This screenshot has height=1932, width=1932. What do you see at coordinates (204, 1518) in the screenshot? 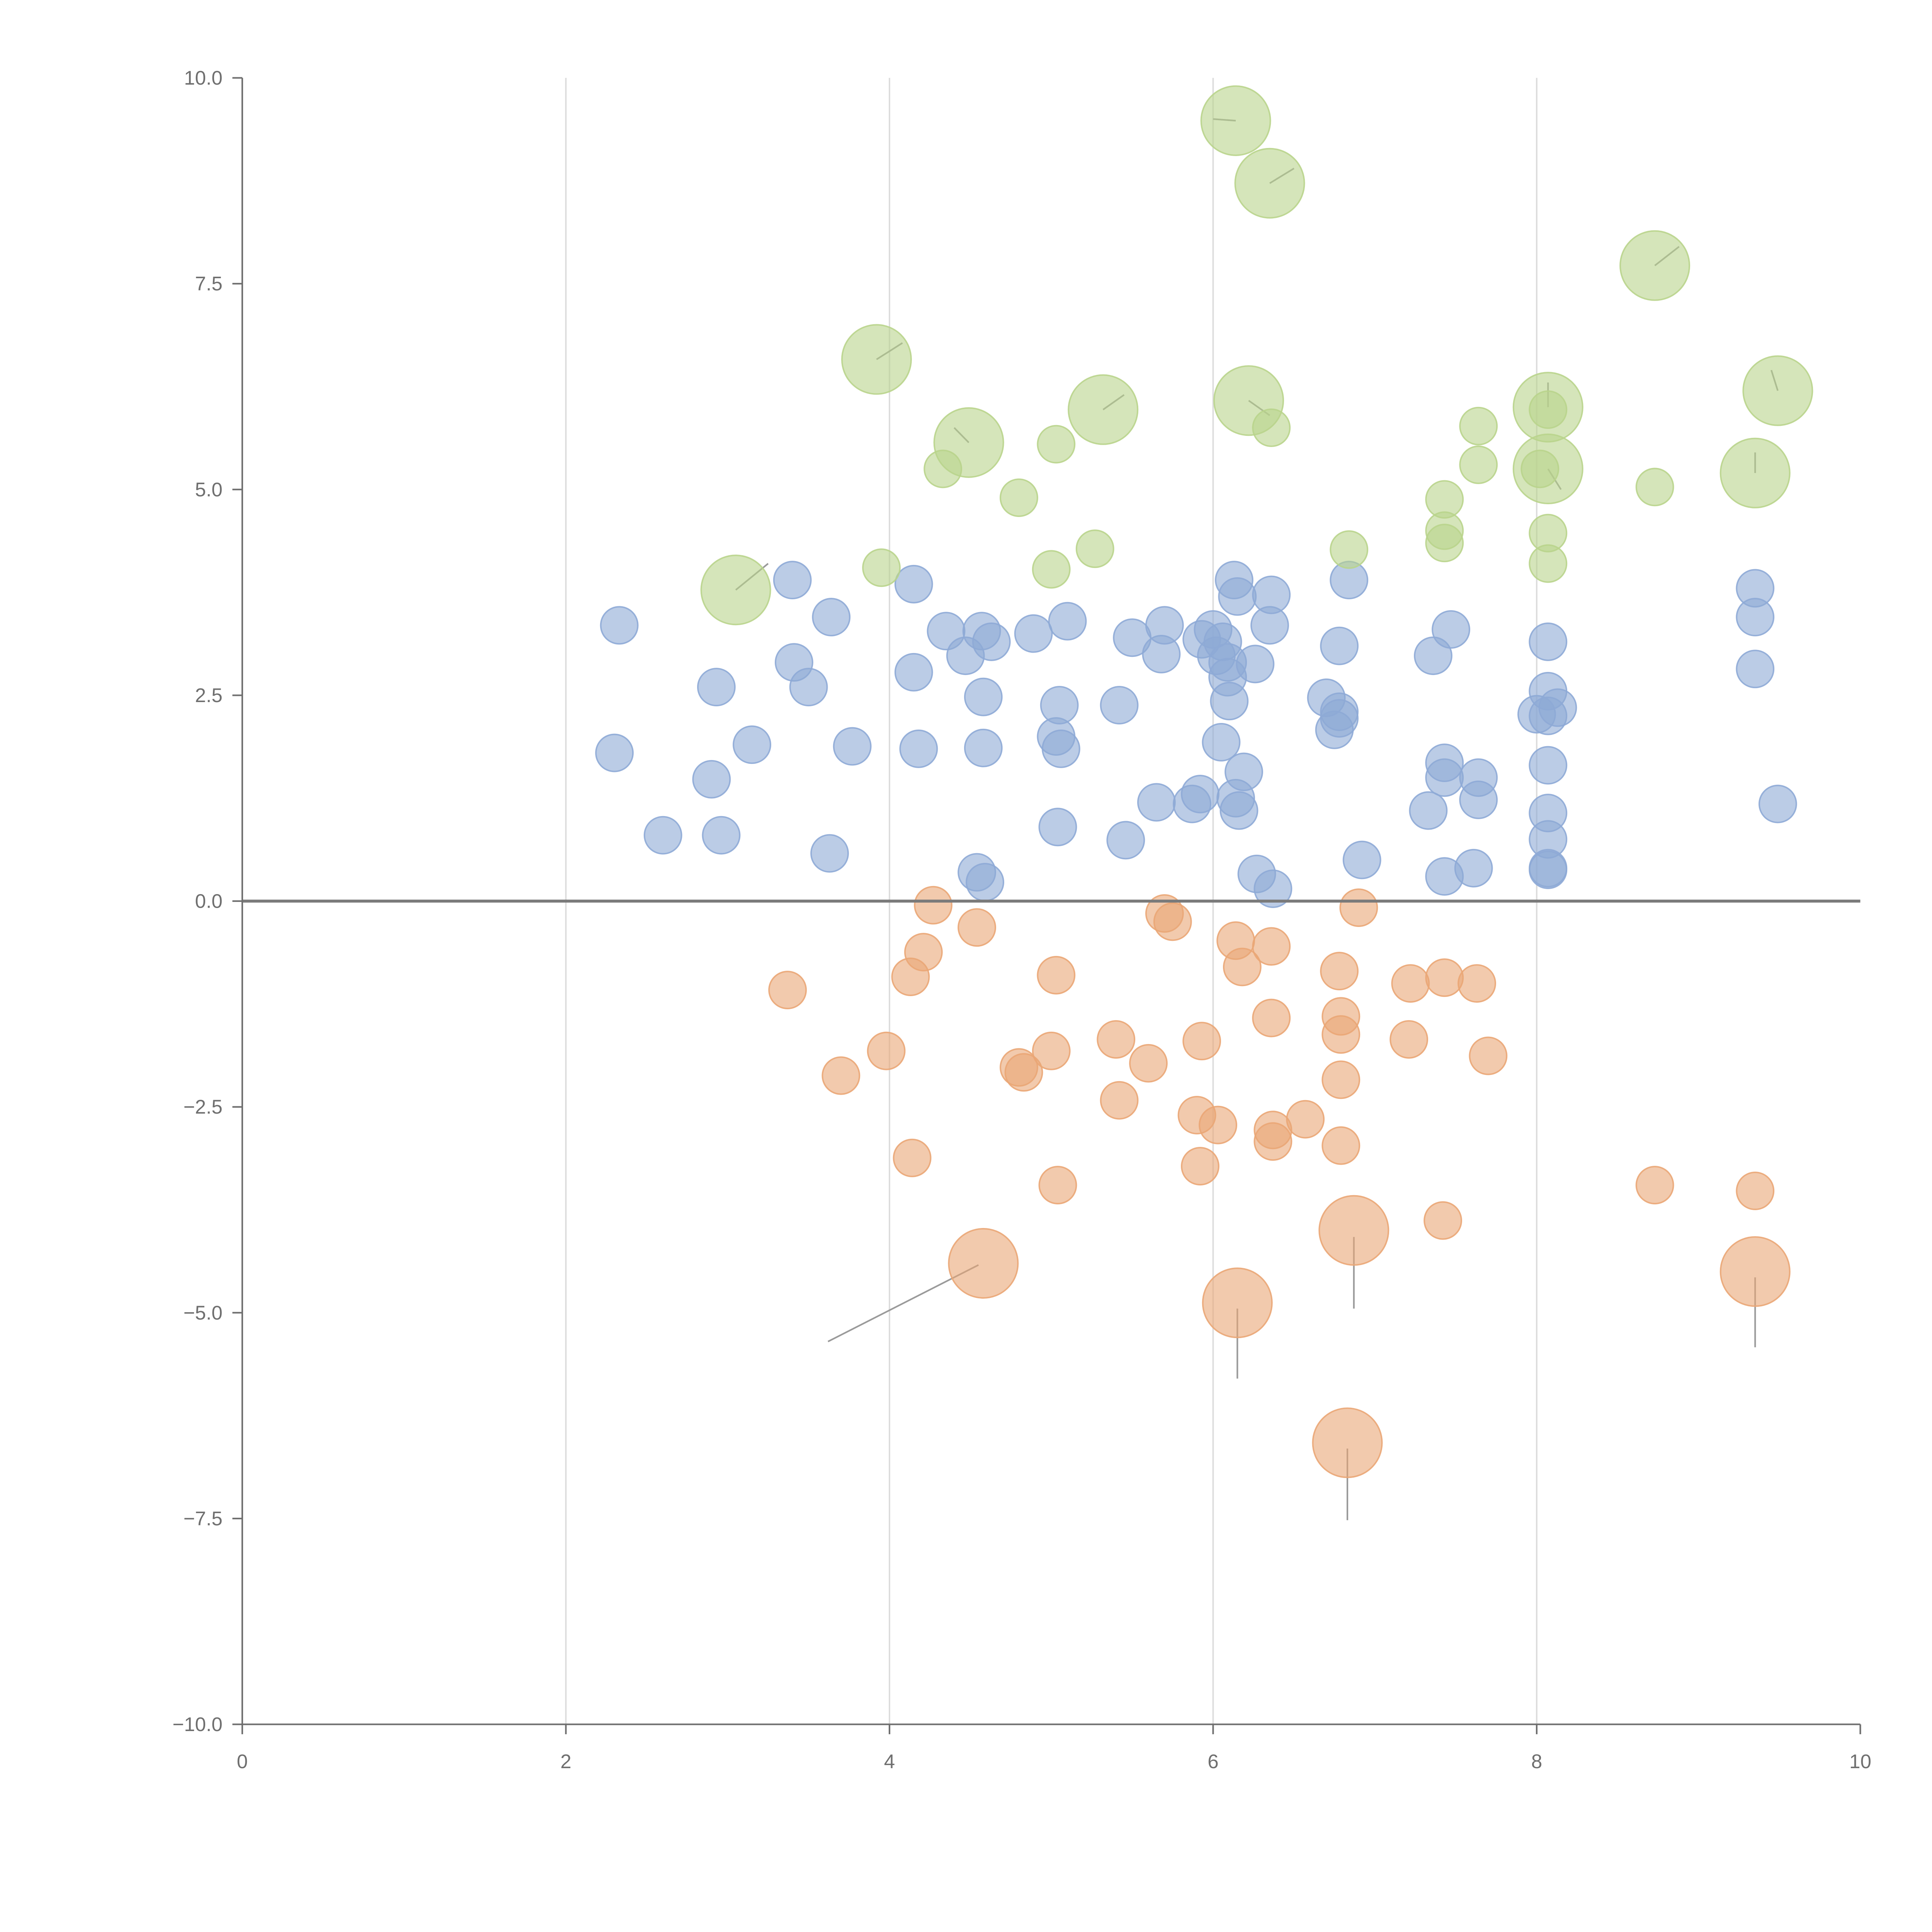
I see `y-tick-label: −7.5` at bounding box center [204, 1518].